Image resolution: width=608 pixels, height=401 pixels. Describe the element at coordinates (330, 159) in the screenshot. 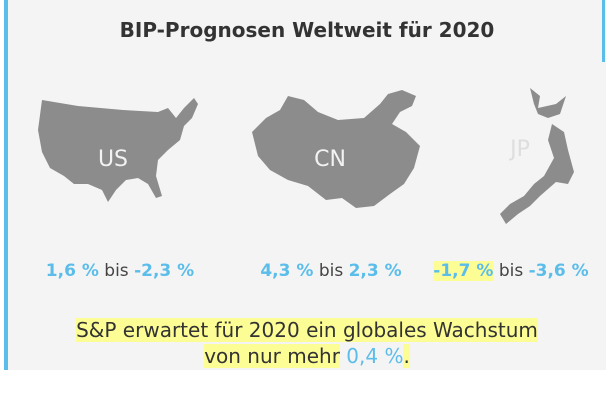

I see `region-label: CN` at that location.